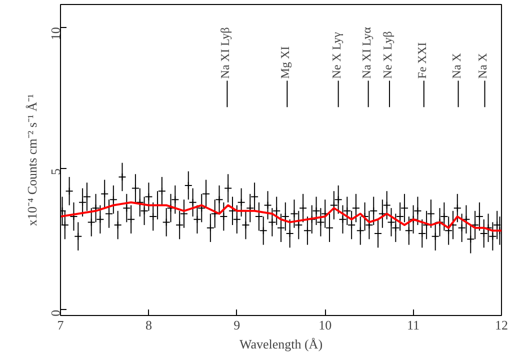 The width and height of the screenshot is (517, 354). Describe the element at coordinates (501, 325) in the screenshot. I see `x-tick-label: 12` at that location.